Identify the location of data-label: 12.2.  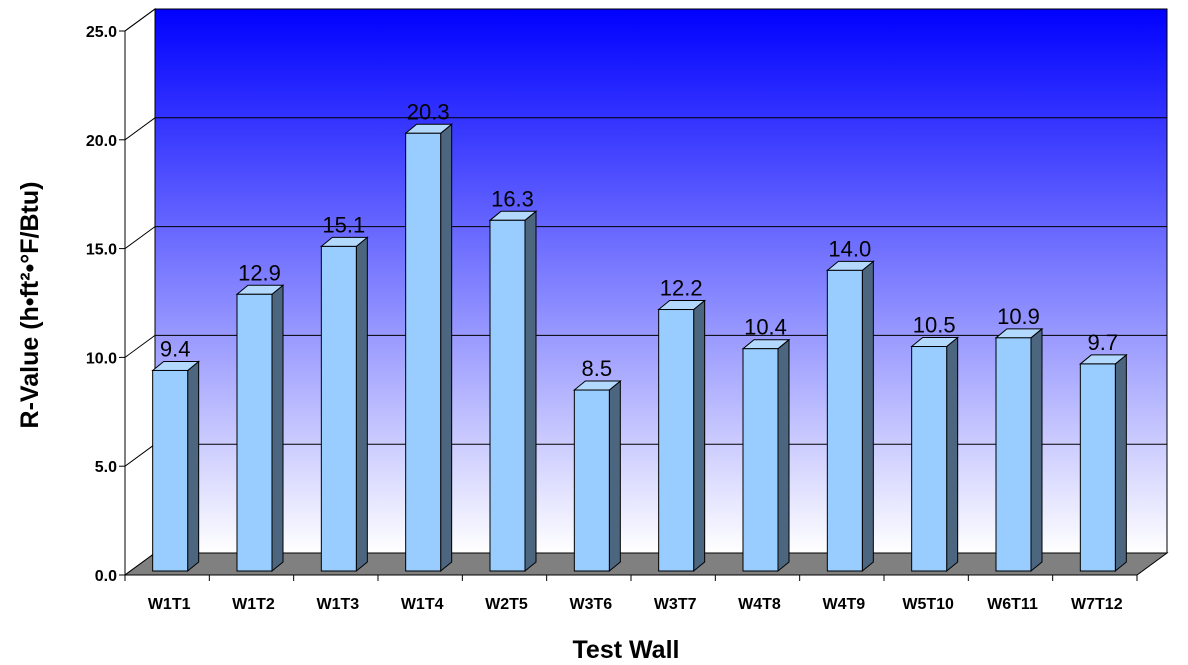
(681, 288).